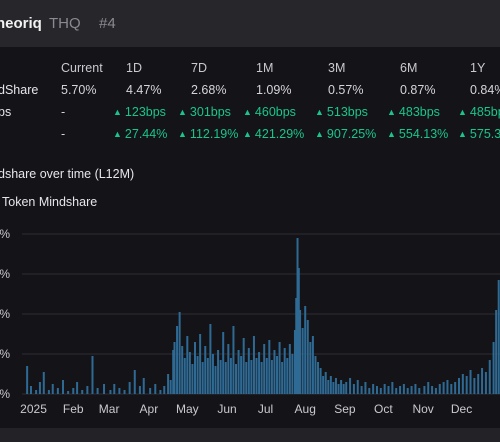 Image resolution: width=500 pixels, height=442 pixels. Describe the element at coordinates (109, 409) in the screenshot. I see `x-tick-label: Mar` at that location.